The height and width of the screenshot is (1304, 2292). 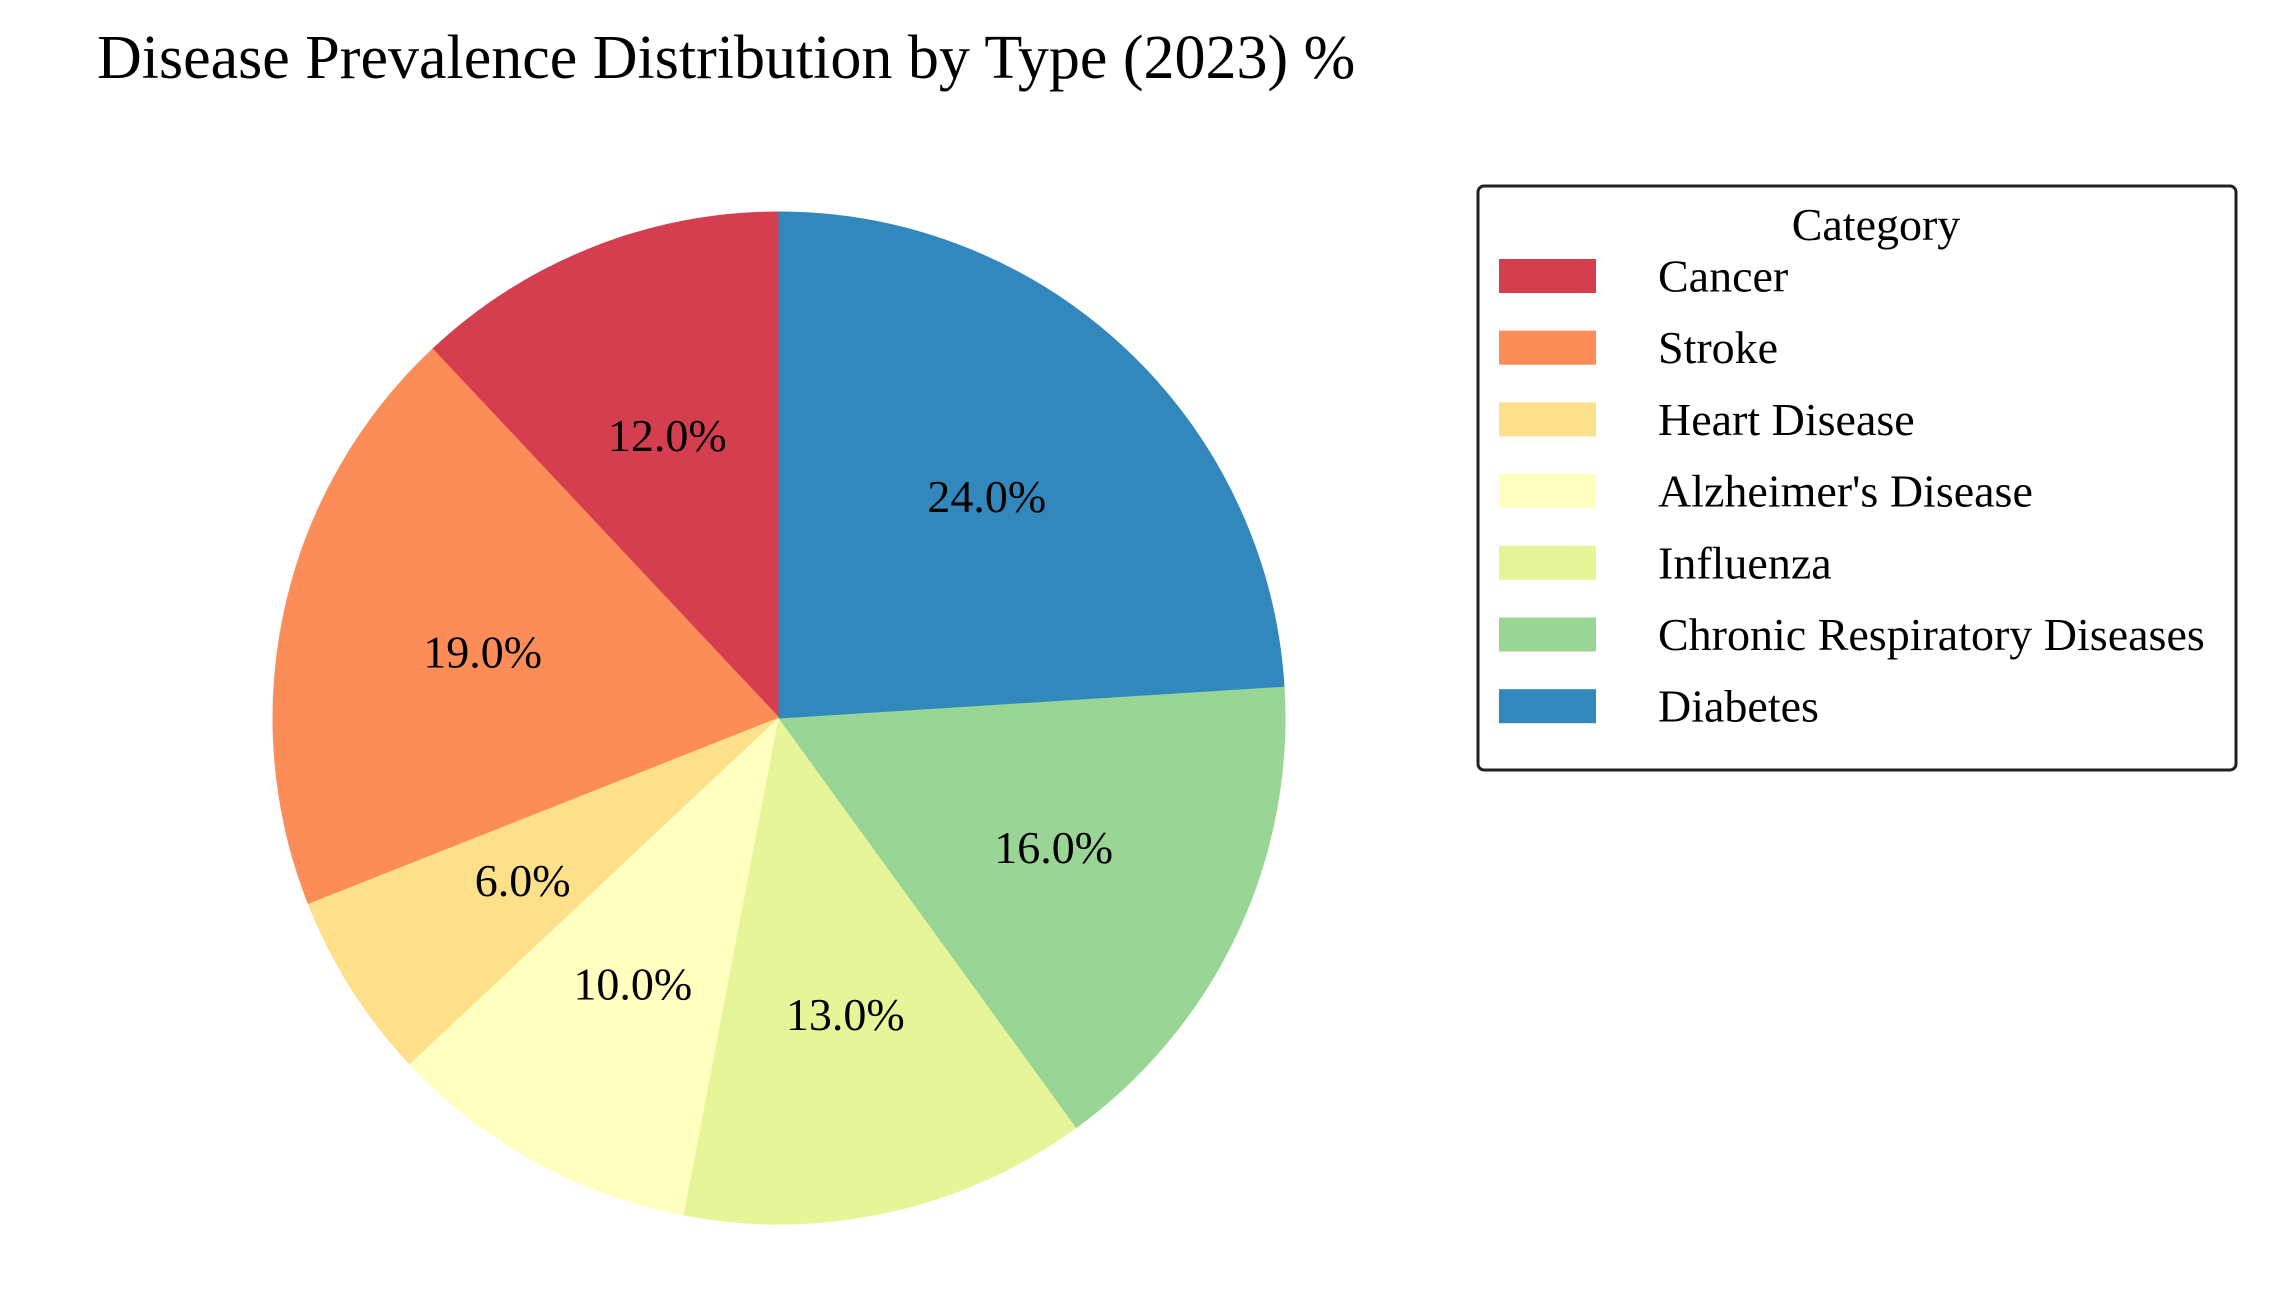 I want to click on legend-label-cancer: Cancer, so click(x=1723, y=276).